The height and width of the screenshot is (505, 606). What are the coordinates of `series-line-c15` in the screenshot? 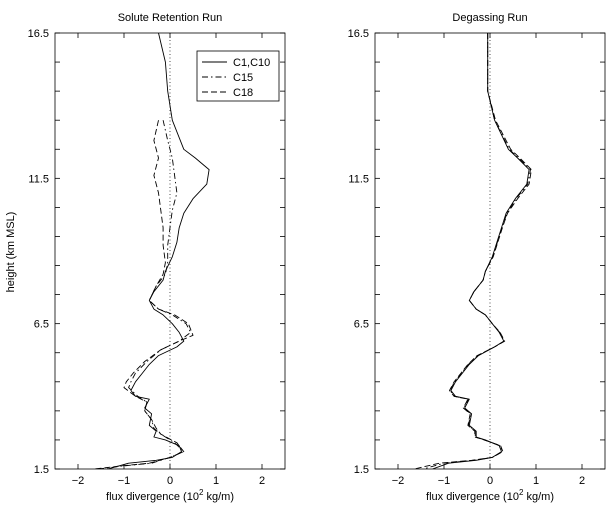 It's located at (145, 294).